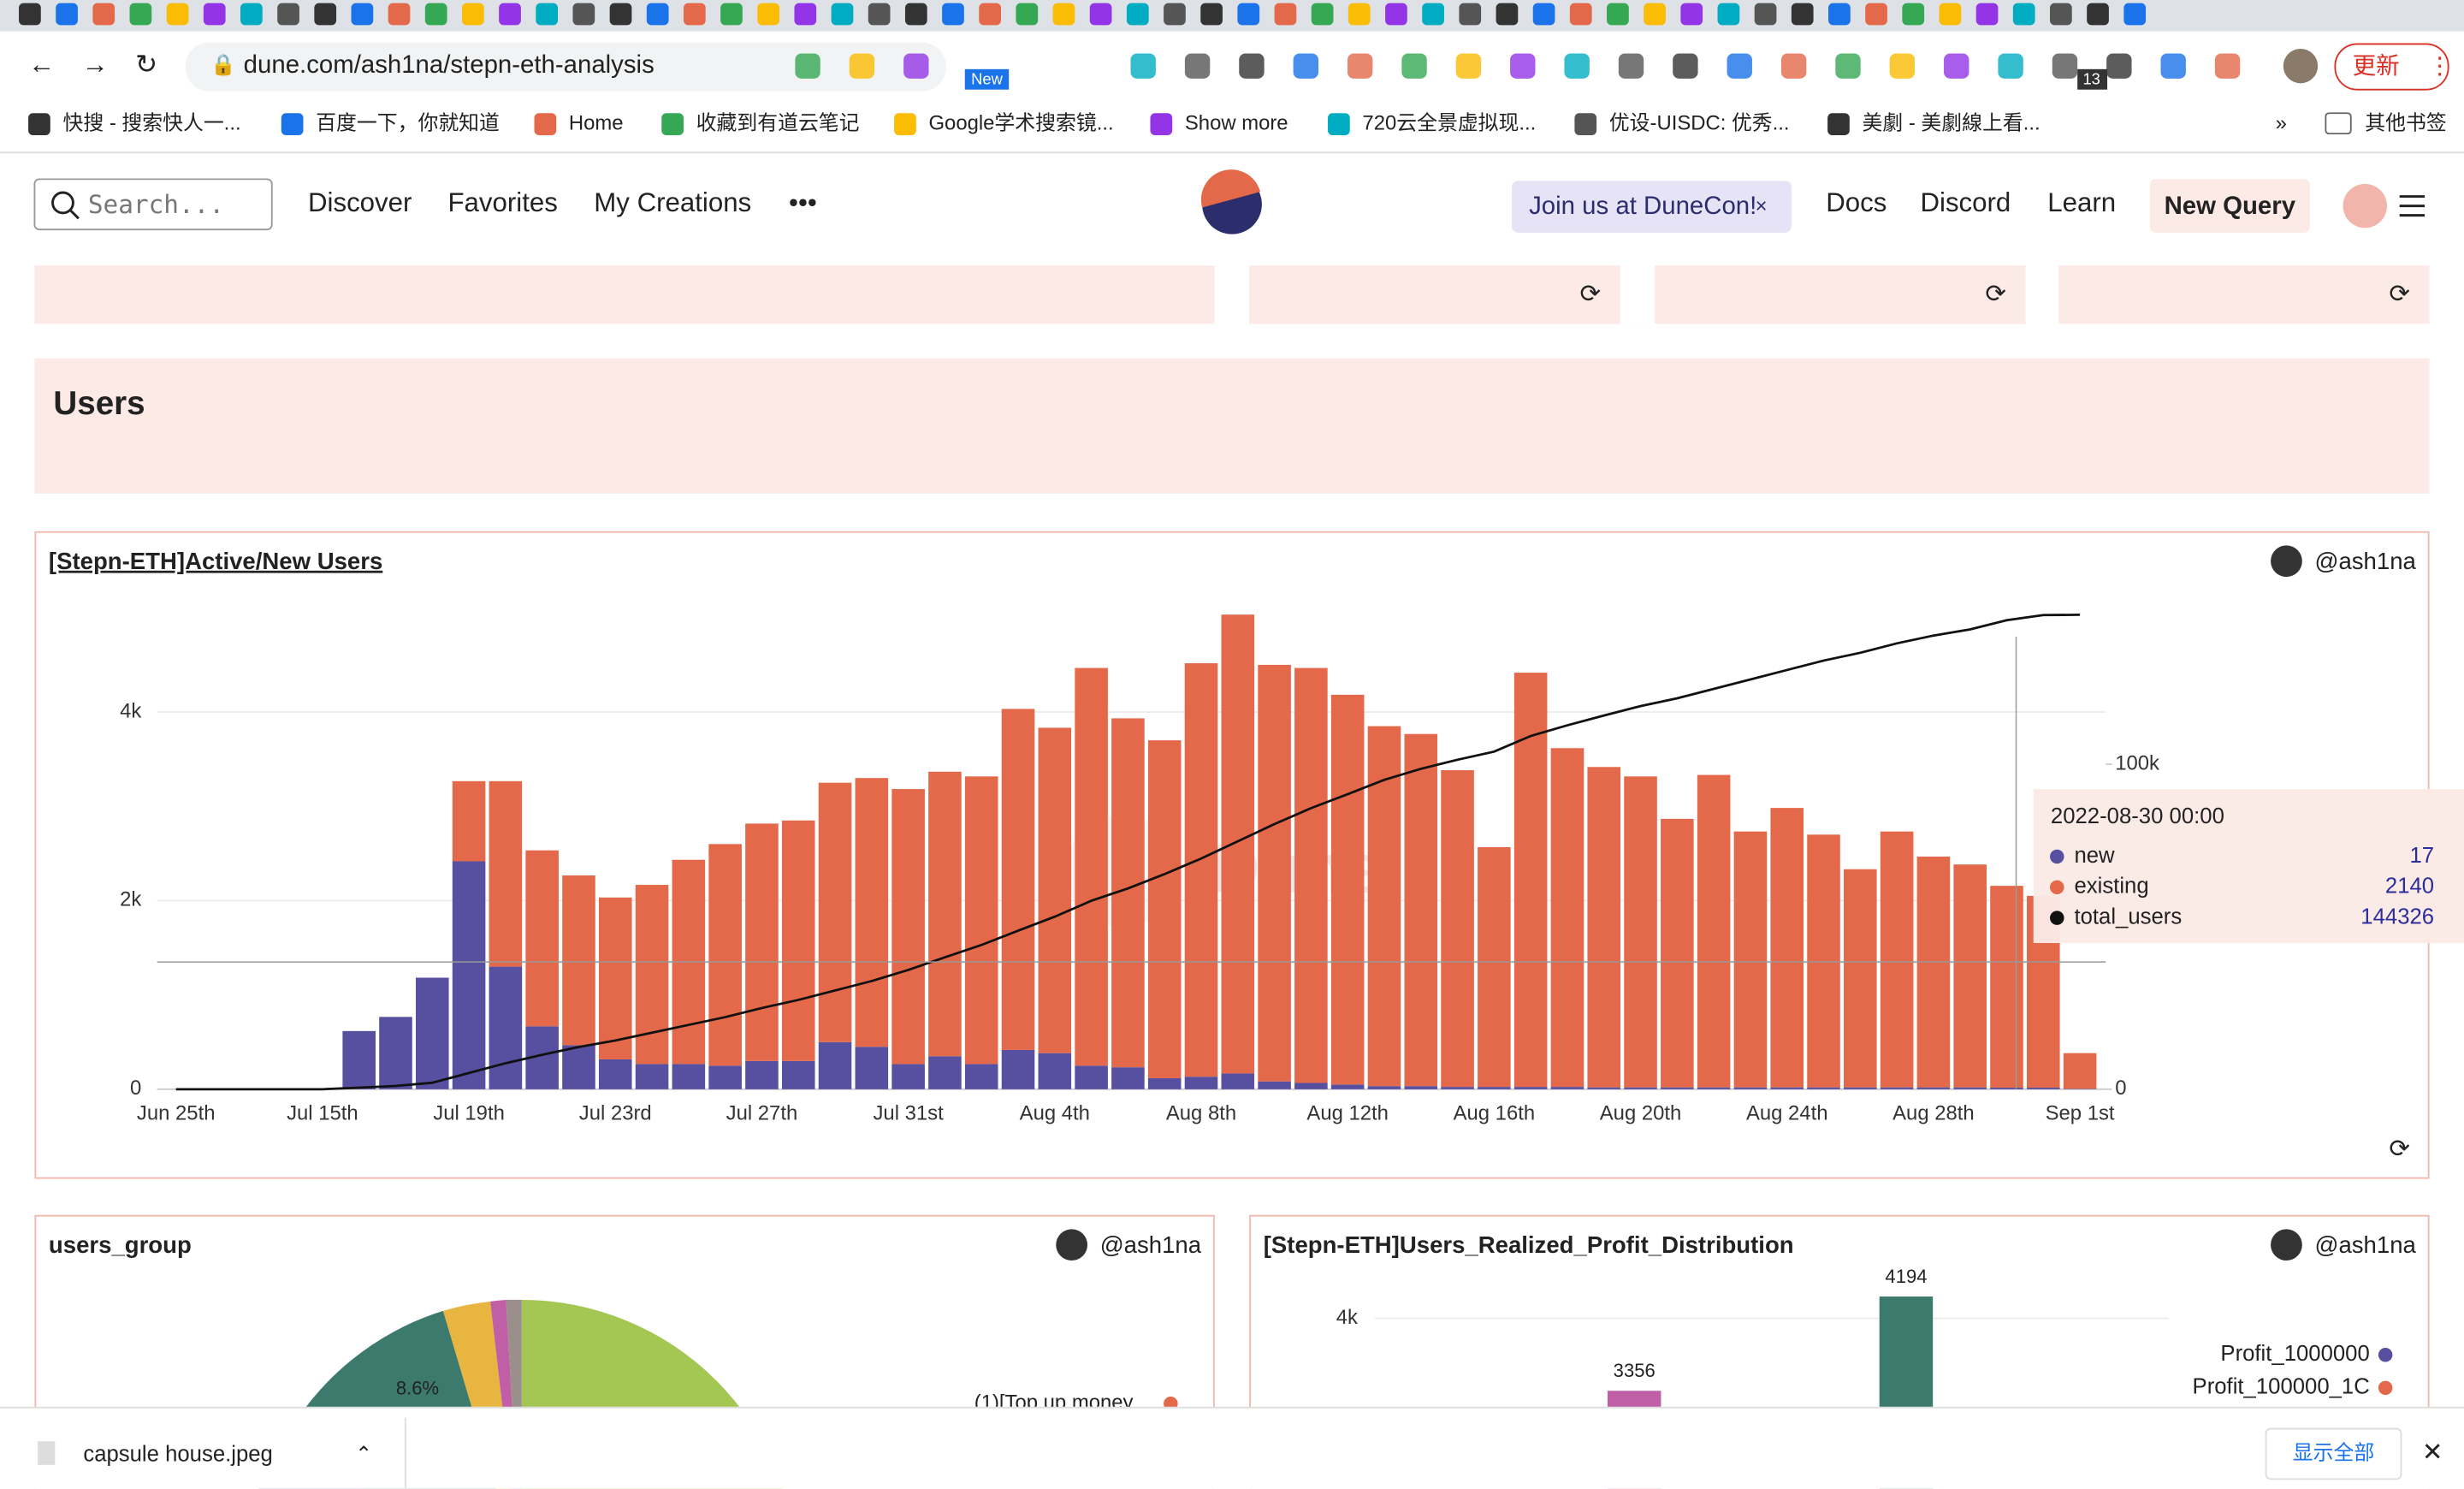 This screenshot has width=2464, height=1489. I want to click on nav-link: Discover, so click(360, 202).